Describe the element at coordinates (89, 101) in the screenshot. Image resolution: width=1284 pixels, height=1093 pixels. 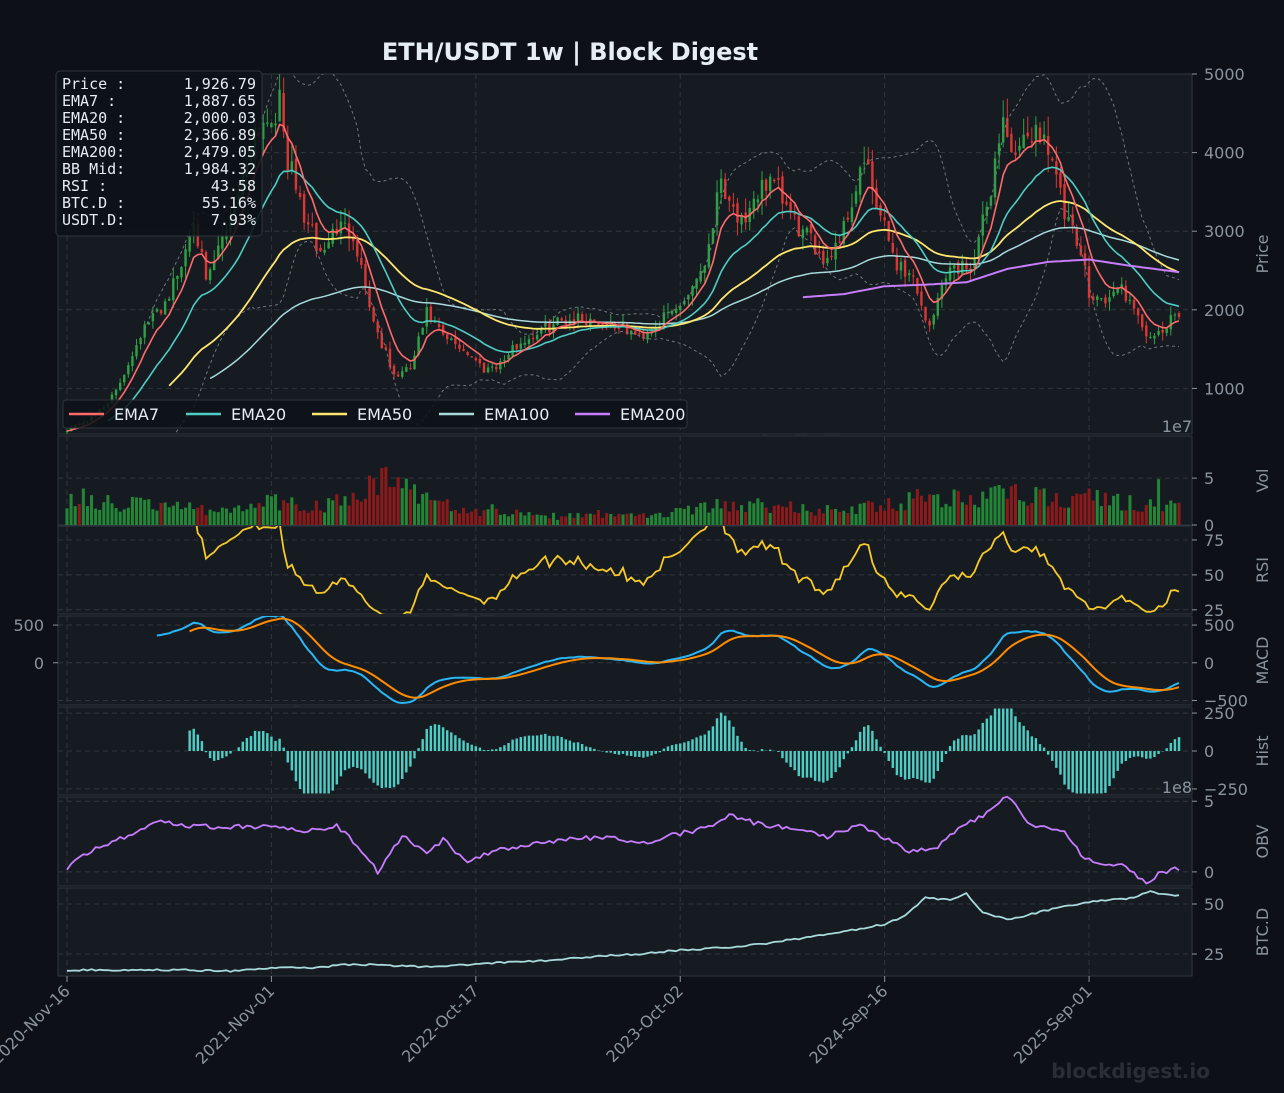
I see `info-label: EMA7 :` at that location.